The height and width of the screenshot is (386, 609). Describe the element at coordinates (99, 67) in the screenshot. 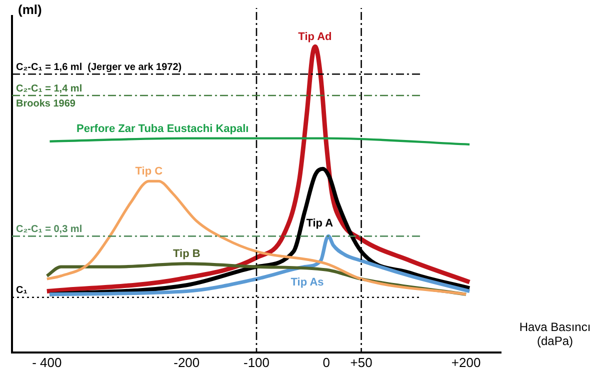

I see `annotation: C₂-C₁ = 1,6 ml (Jerger ve ark 1972)` at that location.